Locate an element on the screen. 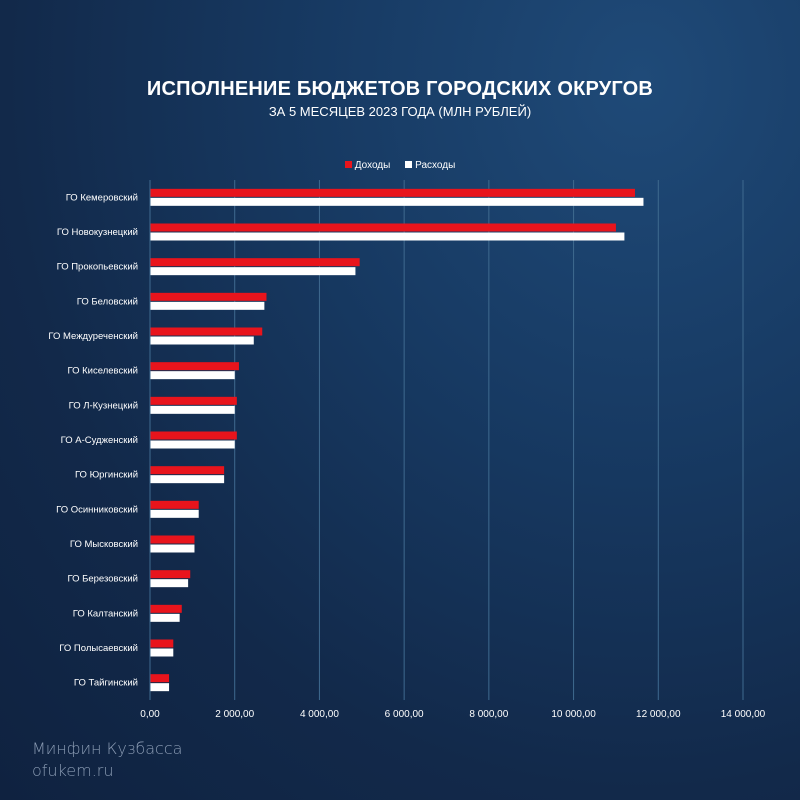 The width and height of the screenshot is (800, 800). category-label: ГО А-Судженский is located at coordinates (99, 440).